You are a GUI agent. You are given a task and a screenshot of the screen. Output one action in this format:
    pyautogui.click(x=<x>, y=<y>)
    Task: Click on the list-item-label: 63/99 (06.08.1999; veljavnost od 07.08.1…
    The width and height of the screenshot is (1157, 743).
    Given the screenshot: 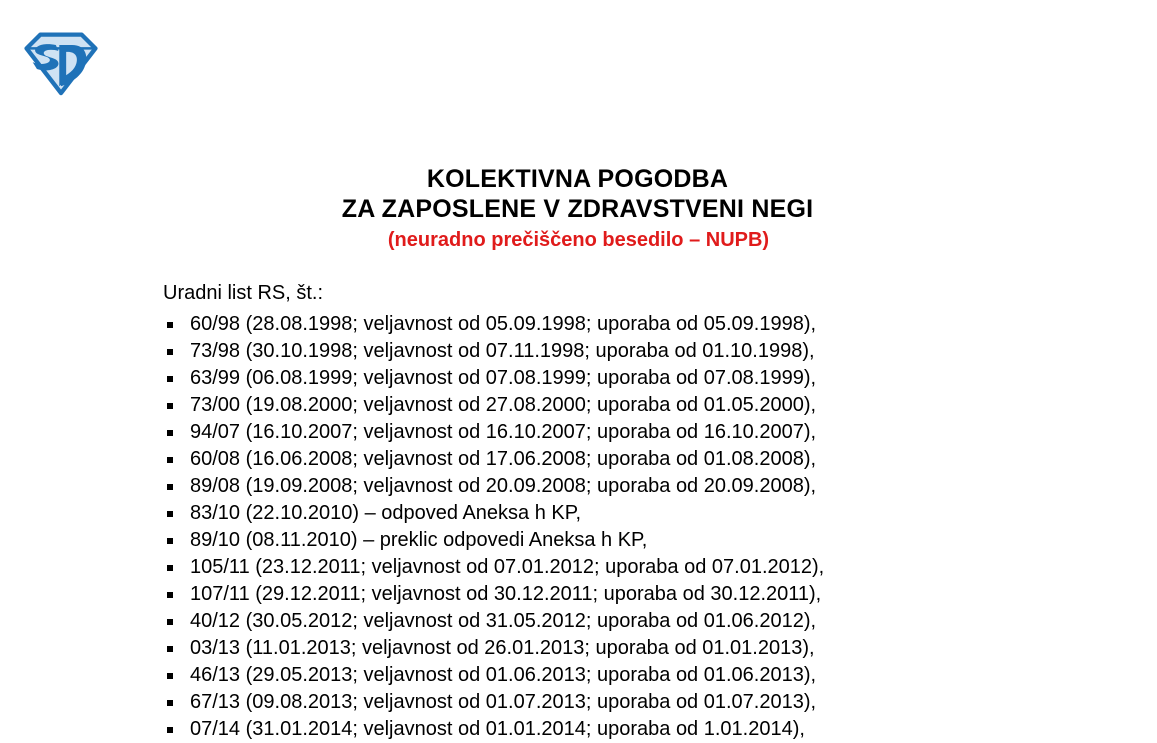 What is the action you would take?
    pyautogui.click(x=503, y=378)
    